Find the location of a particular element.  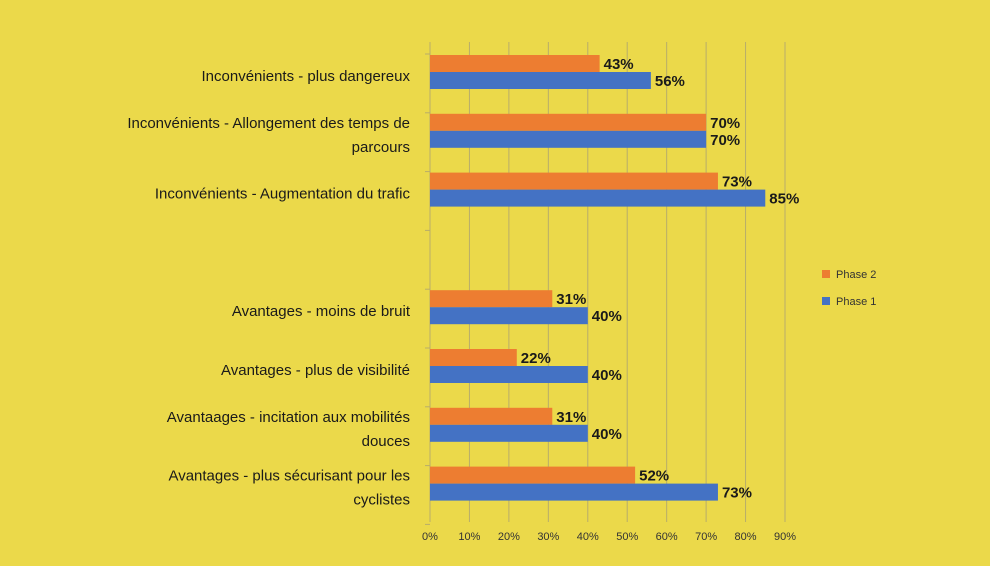

x-tick-label: 50% is located at coordinates (627, 537).